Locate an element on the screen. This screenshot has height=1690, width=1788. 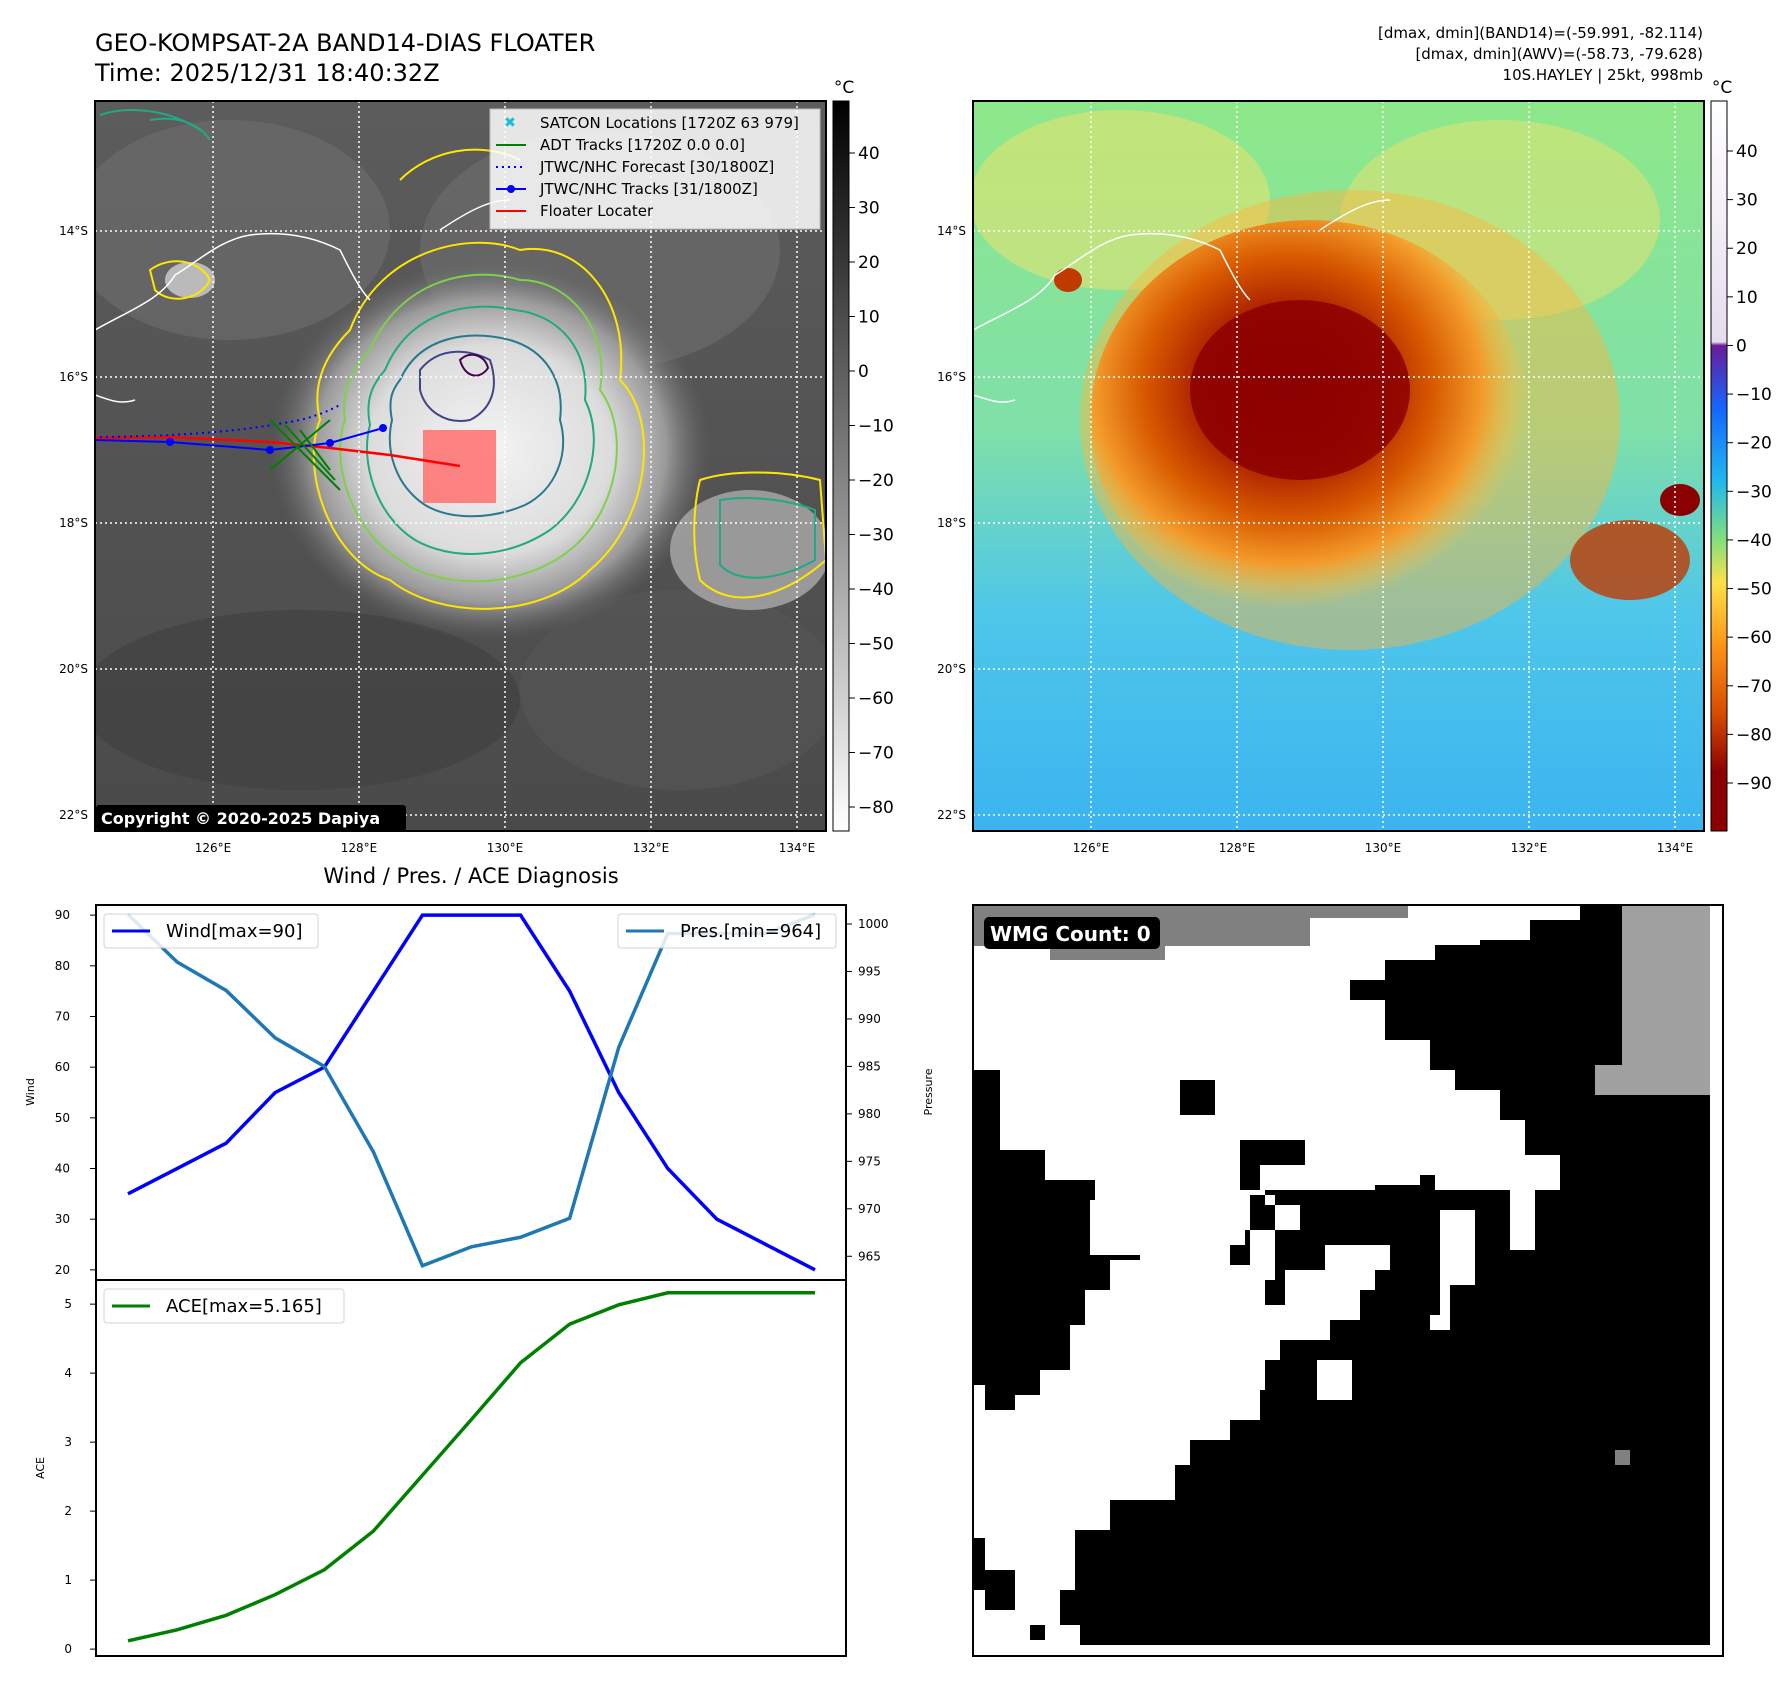
ace-chart: 0 1 2 3 4 5 ACE ACE[max=5.165] is located at coordinates (440, 1468).